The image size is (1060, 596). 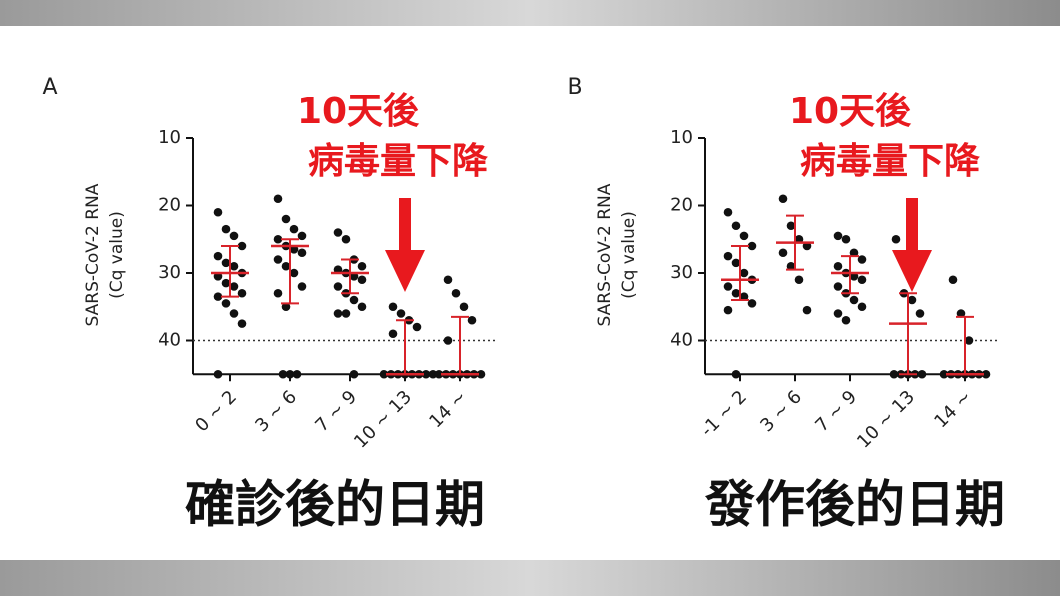 I want to click on caption: 確診後的日期, so click(x=335, y=505).